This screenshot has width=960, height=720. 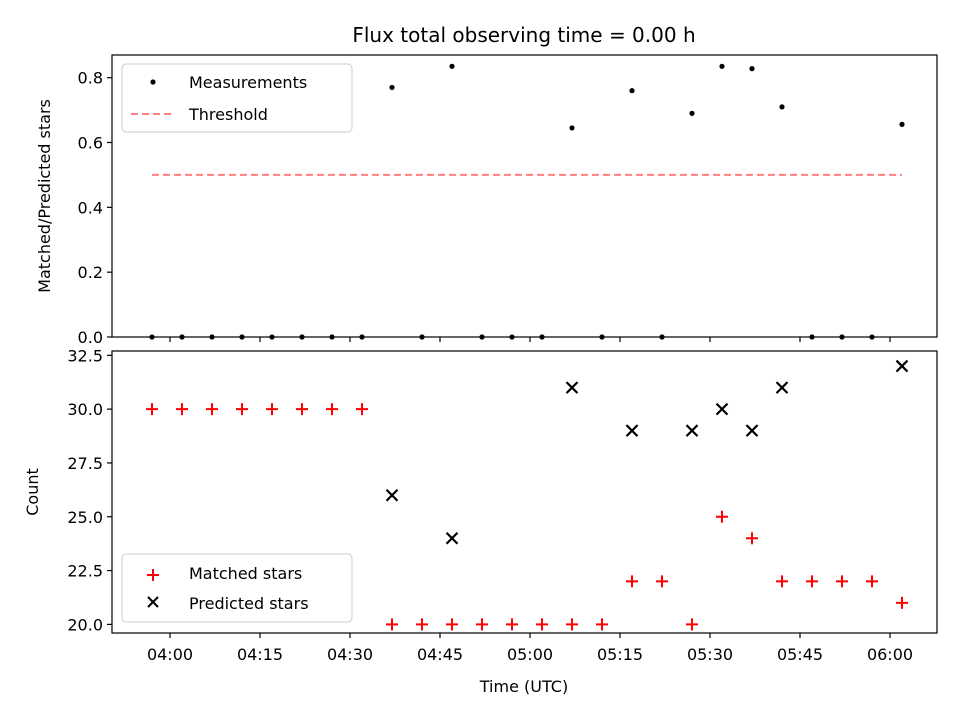 What do you see at coordinates (85, 463) in the screenshot?
I see `bottom-y-tick-label: 27.5` at bounding box center [85, 463].